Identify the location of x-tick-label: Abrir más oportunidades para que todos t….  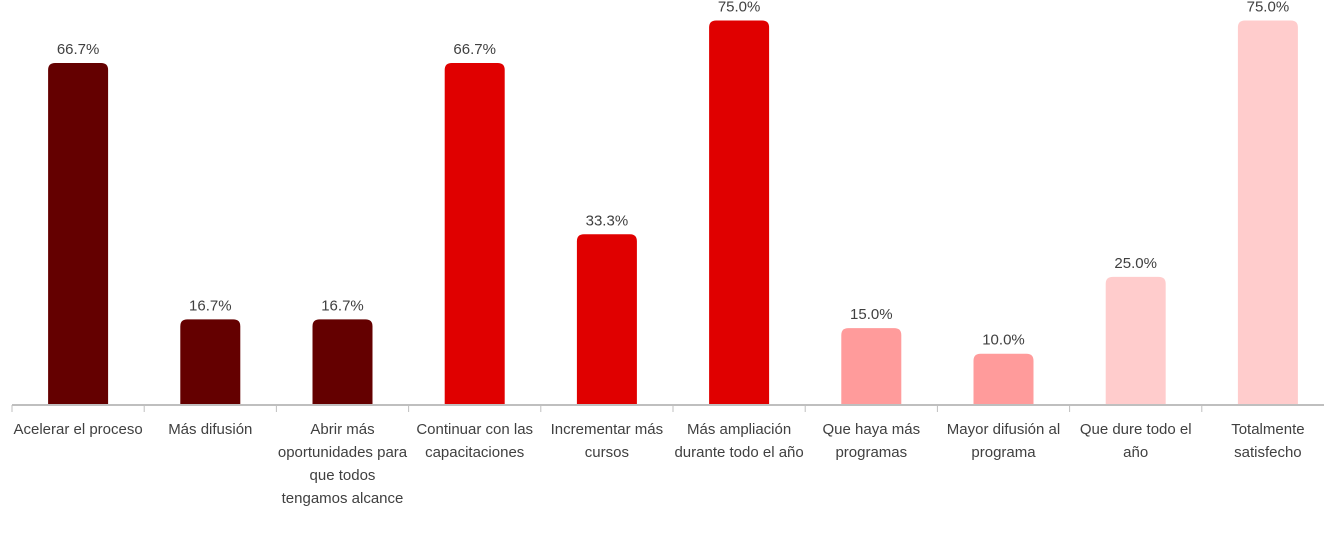
(342, 464).